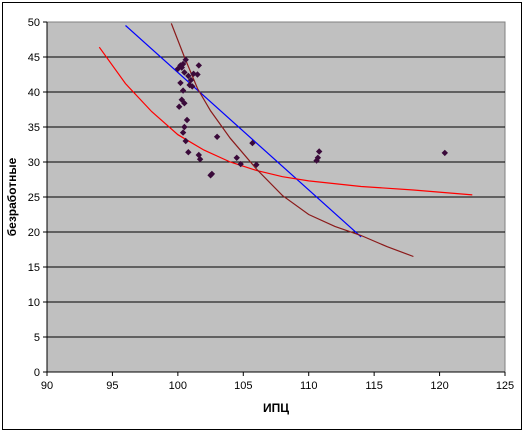  I want to click on x-tick-label: 95, so click(112, 386).